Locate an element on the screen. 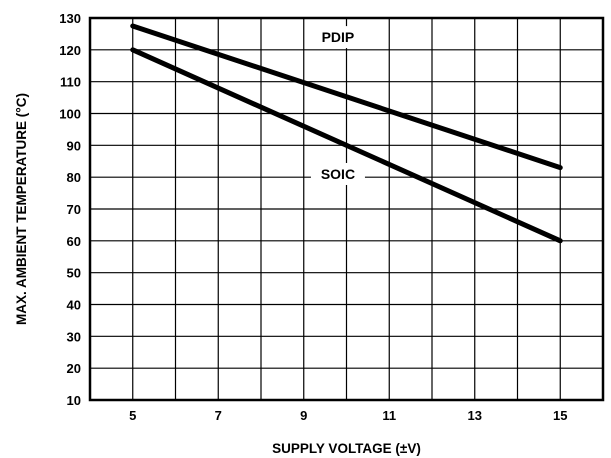  y-tick-label: 110 is located at coordinates (70, 82).